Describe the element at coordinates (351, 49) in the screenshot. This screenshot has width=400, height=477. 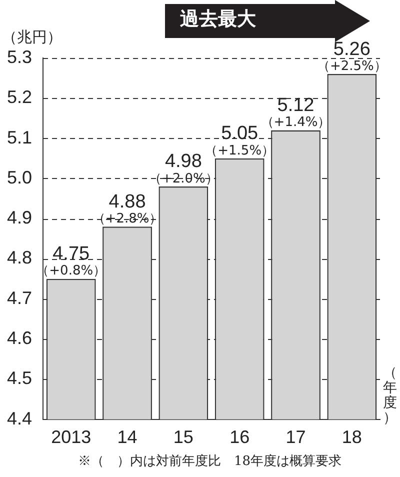
I see `data-label: 5.26` at that location.